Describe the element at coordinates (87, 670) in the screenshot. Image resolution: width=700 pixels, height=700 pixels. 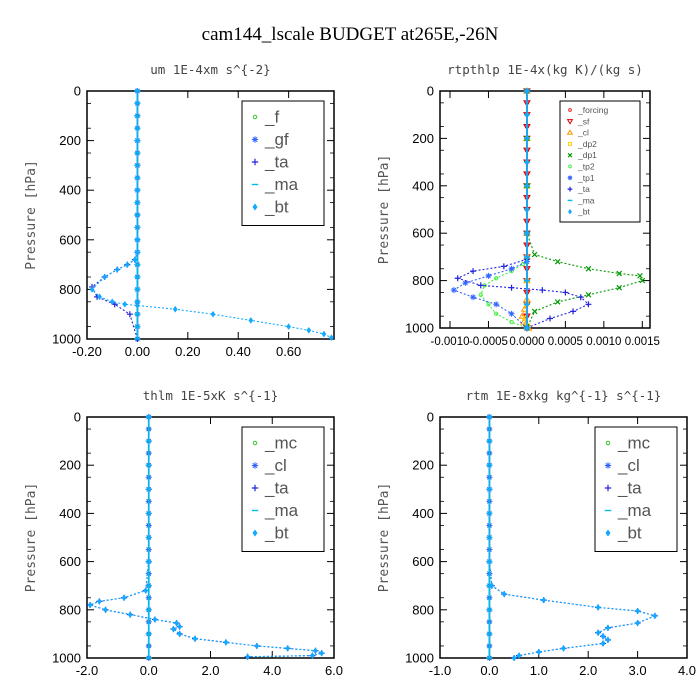
I see `x-tick-label: -2.0` at that location.